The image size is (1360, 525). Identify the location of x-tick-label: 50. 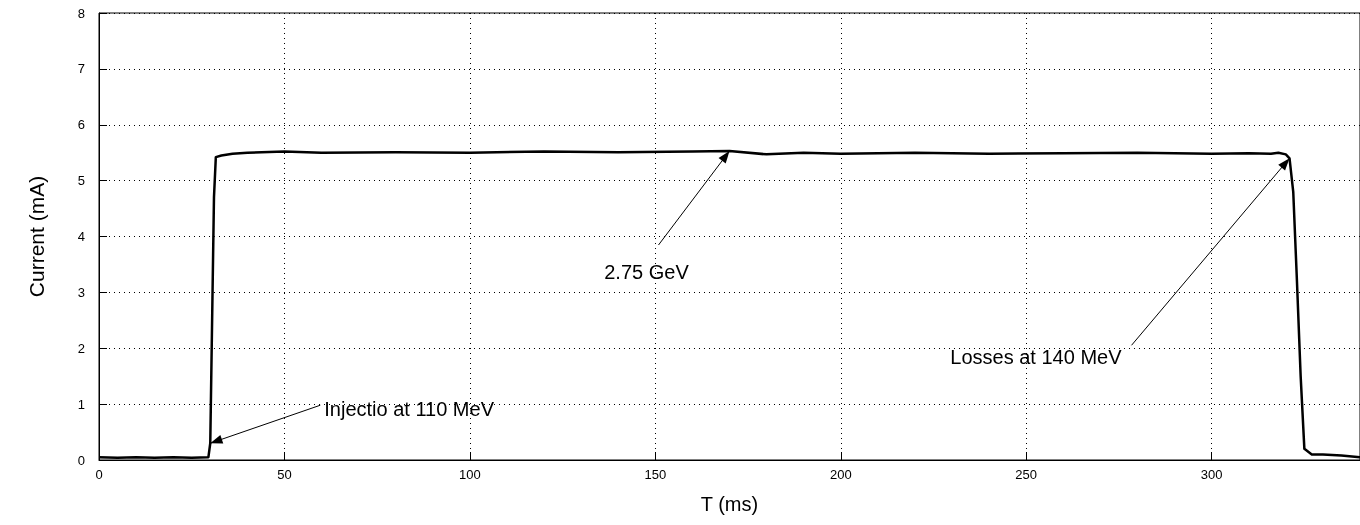
(284, 474).